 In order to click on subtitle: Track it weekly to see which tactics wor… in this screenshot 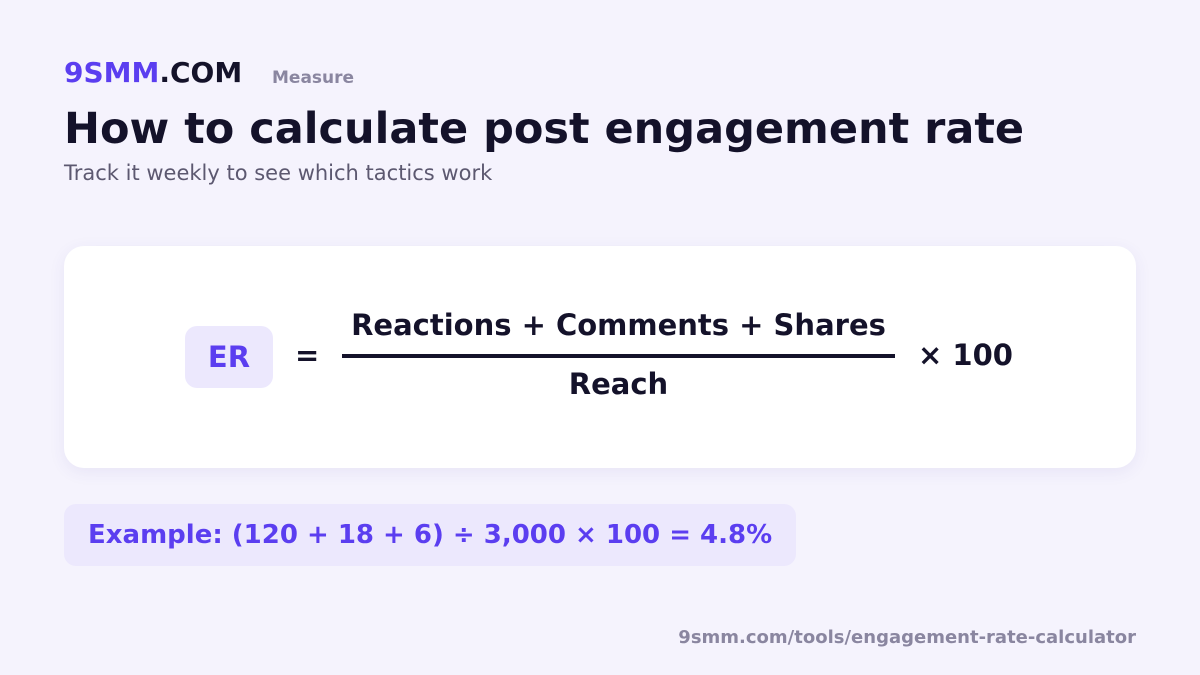, I will do `click(278, 173)`.